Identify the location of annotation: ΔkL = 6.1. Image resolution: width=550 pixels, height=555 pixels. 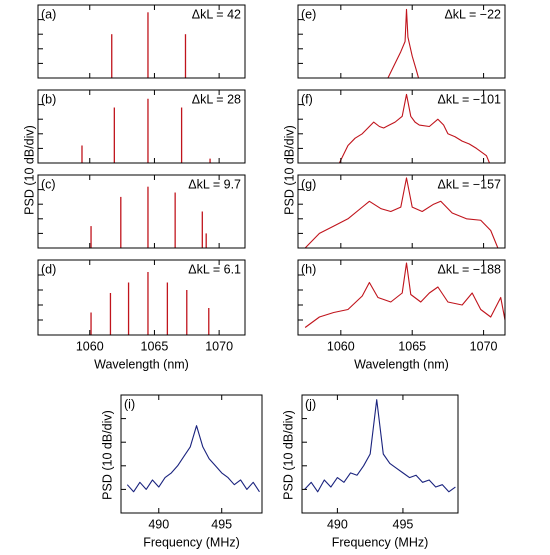
(214, 269).